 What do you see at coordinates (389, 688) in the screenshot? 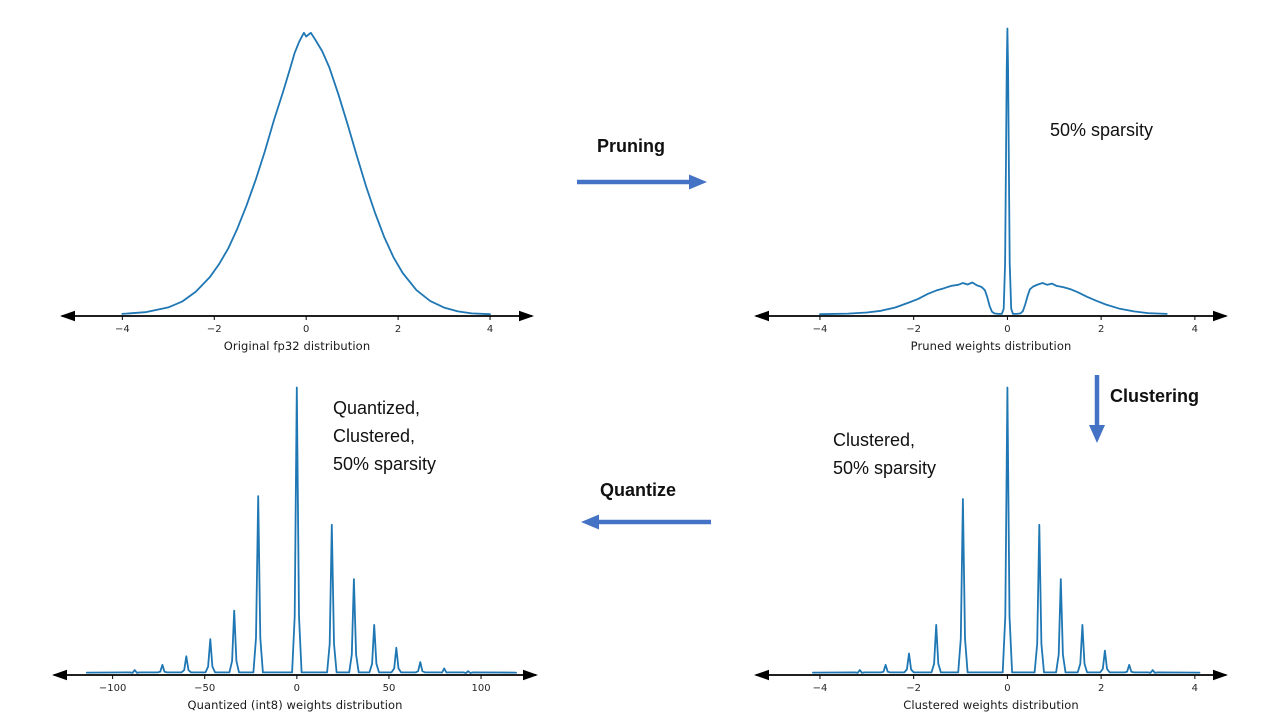
I see `svg-text: 50` at bounding box center [389, 688].